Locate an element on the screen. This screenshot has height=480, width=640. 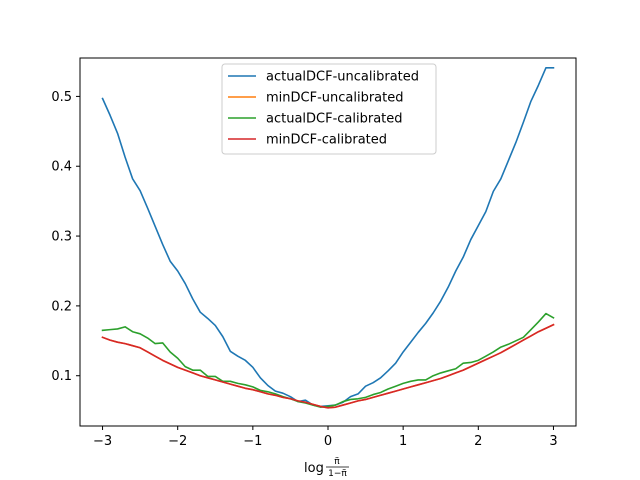
y-axis: 0.1 0.2 0.3 0.4 0.5 is located at coordinates (65, 237).